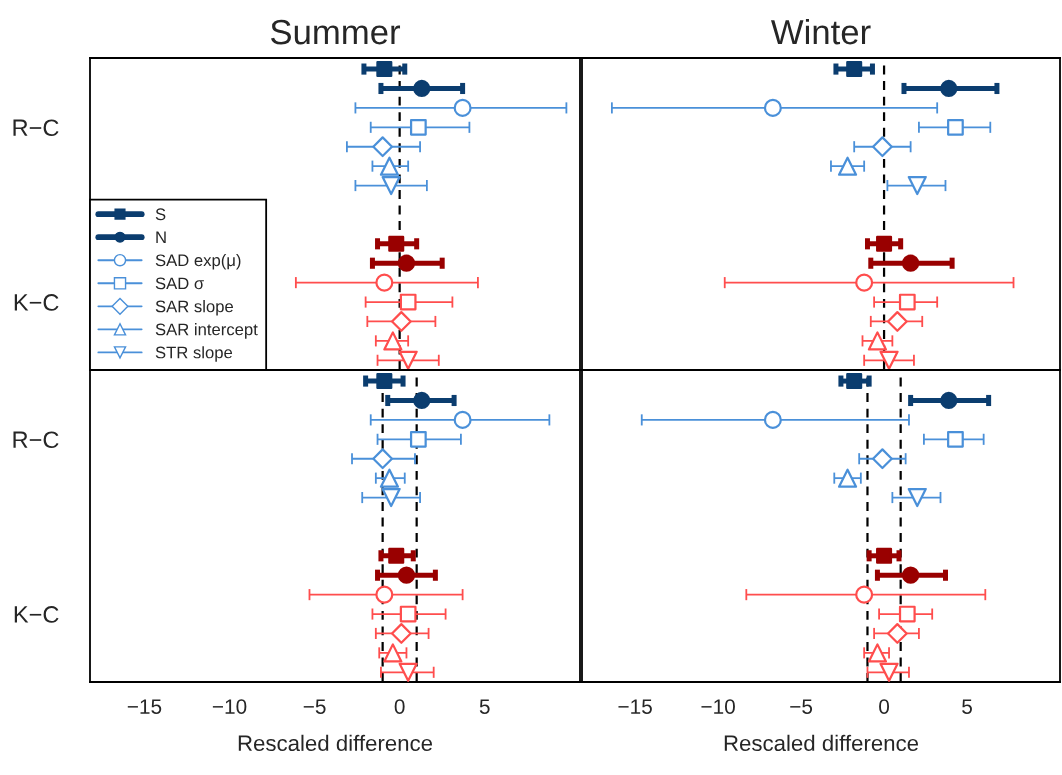 Image resolution: width=1062 pixels, height=775 pixels. Describe the element at coordinates (335, 32) in the screenshot. I see `chart-title: Summer` at that location.